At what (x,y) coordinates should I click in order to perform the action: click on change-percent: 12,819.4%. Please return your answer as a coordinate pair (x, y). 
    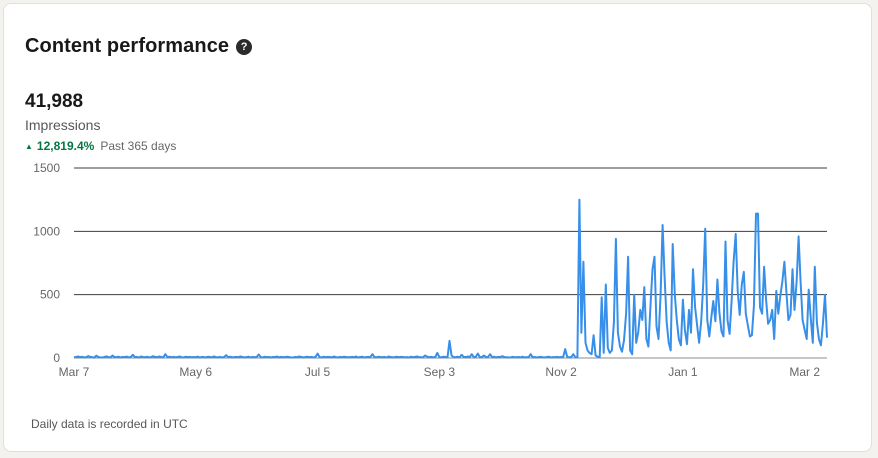
    Looking at the image, I should click on (65, 146).